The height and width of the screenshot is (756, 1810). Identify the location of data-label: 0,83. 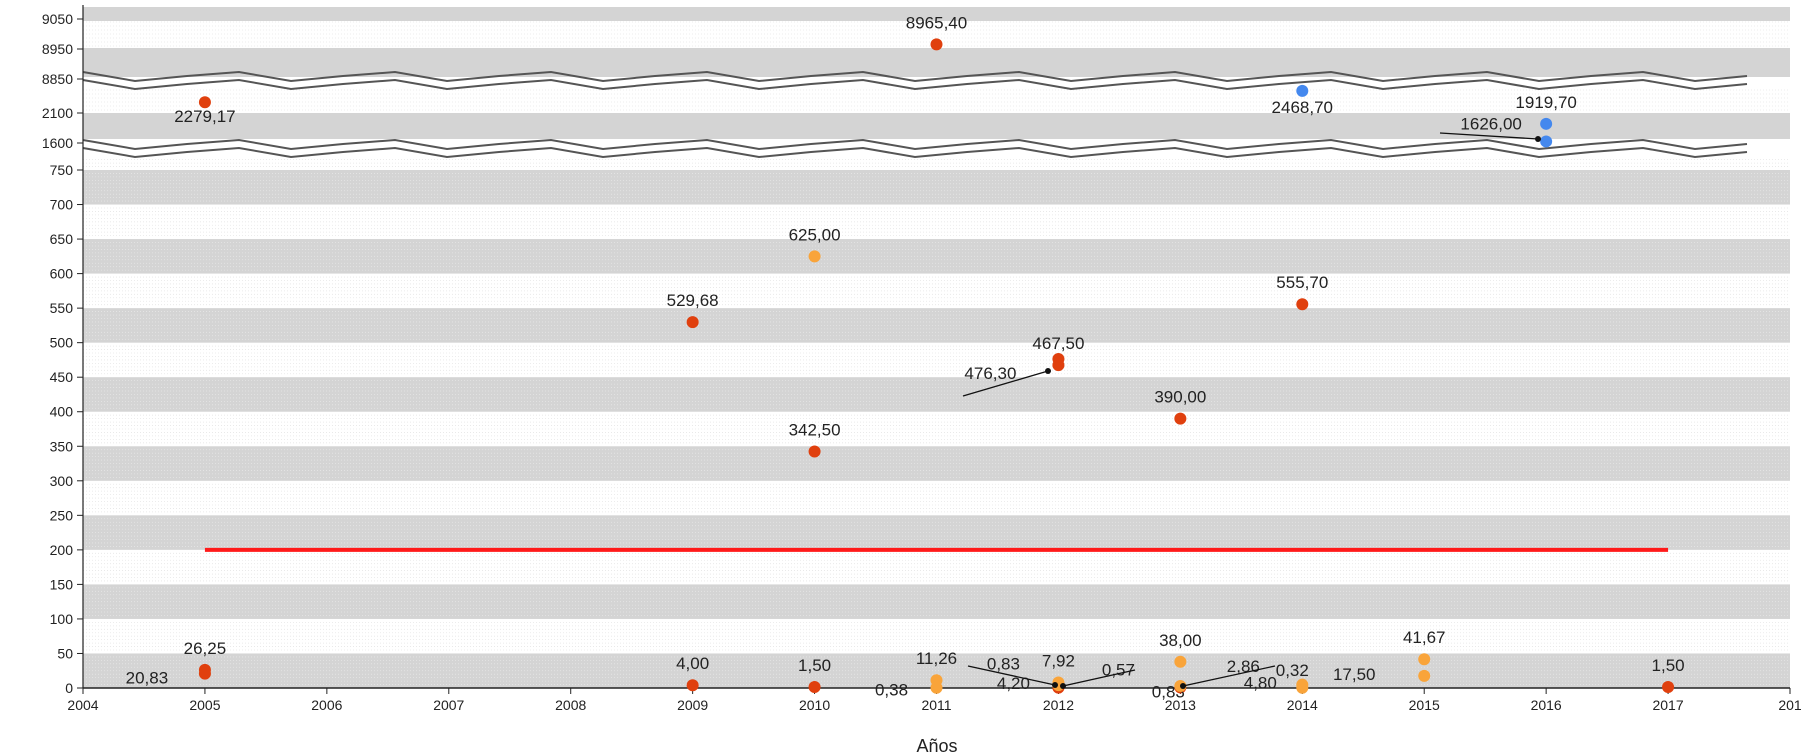
(1003, 663).